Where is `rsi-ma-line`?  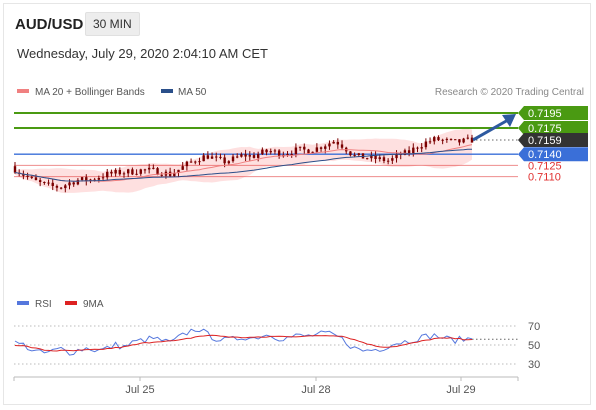
rsi-ma-line is located at coordinates (243, 343).